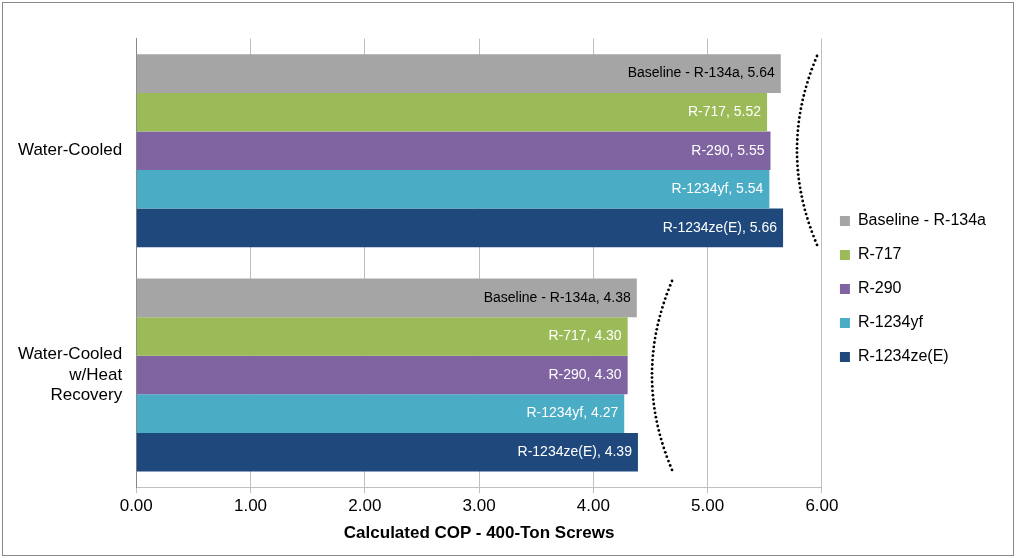 The image size is (1016, 558). What do you see at coordinates (879, 288) in the screenshot?
I see `legend-label: R-290` at bounding box center [879, 288].